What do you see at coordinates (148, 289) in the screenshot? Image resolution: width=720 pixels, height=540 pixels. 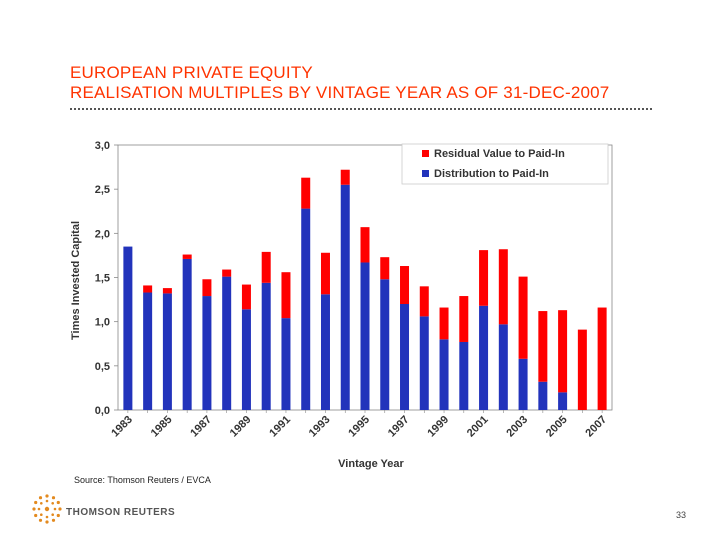 I see `bar-residual-1984` at bounding box center [148, 289].